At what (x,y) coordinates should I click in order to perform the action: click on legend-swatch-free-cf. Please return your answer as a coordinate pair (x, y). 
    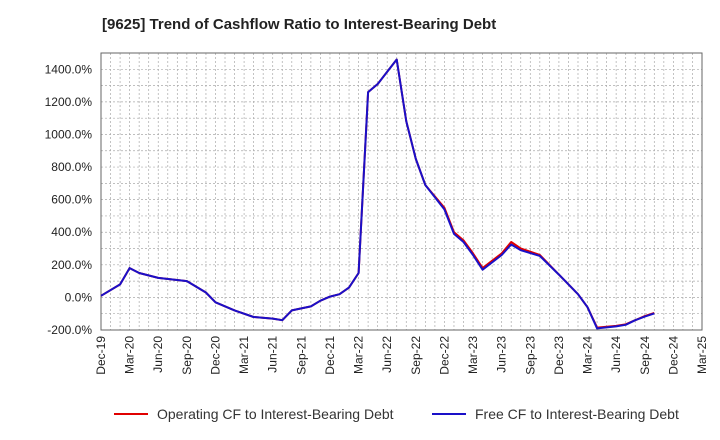
    Looking at the image, I should click on (449, 414).